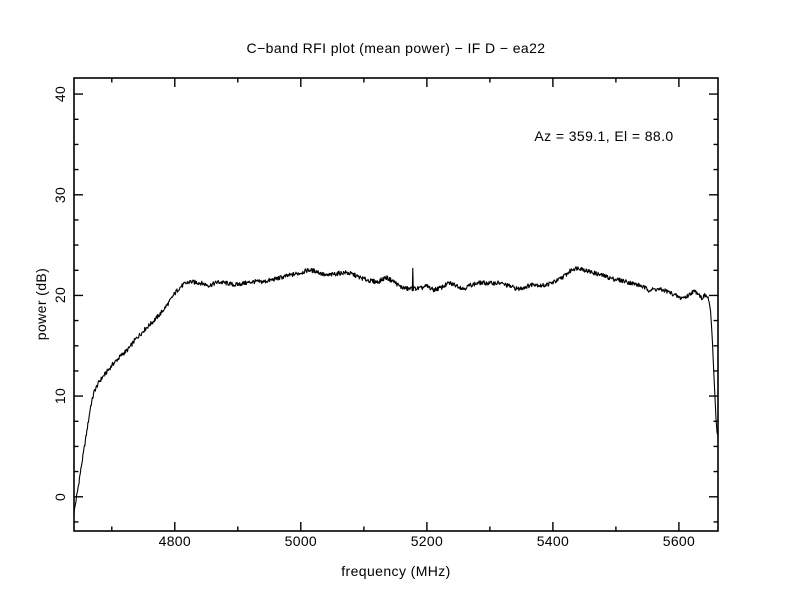 Image resolution: width=792 pixels, height=612 pixels. Describe the element at coordinates (60, 194) in the screenshot. I see `y-tick-label: 30` at that location.